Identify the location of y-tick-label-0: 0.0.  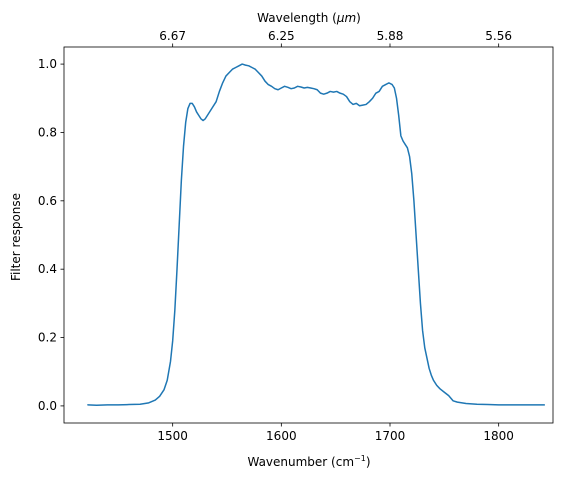
(47, 406).